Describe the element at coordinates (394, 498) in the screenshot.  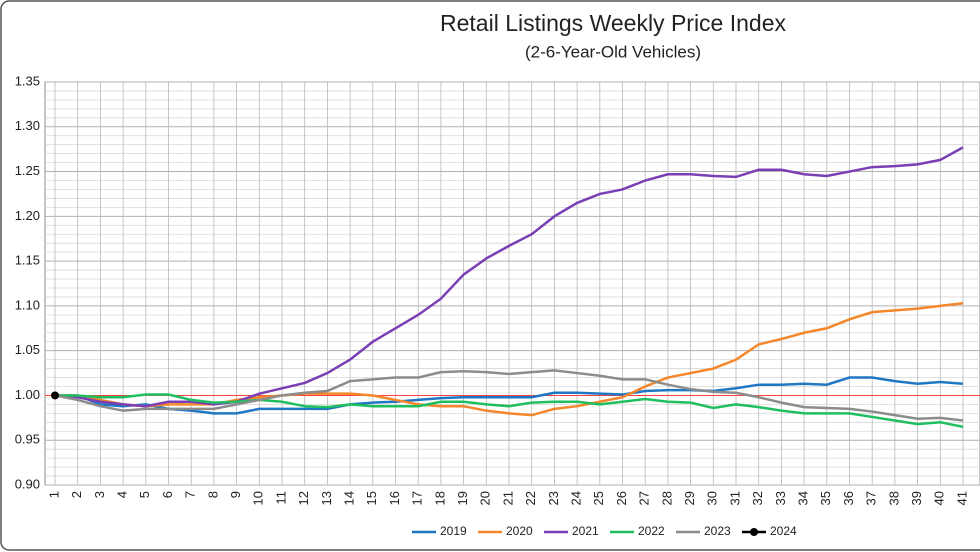
I see `x-tick-label: 16` at that location.